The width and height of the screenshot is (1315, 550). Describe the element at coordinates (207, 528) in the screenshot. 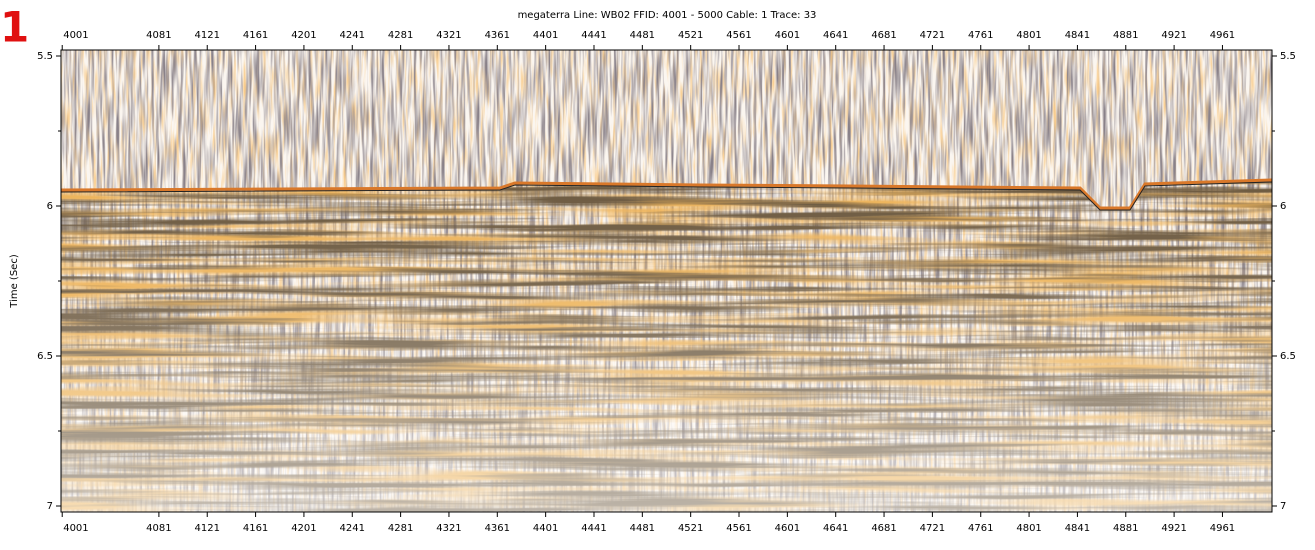

I see `x-tick-label-bottom: 4121` at that location.